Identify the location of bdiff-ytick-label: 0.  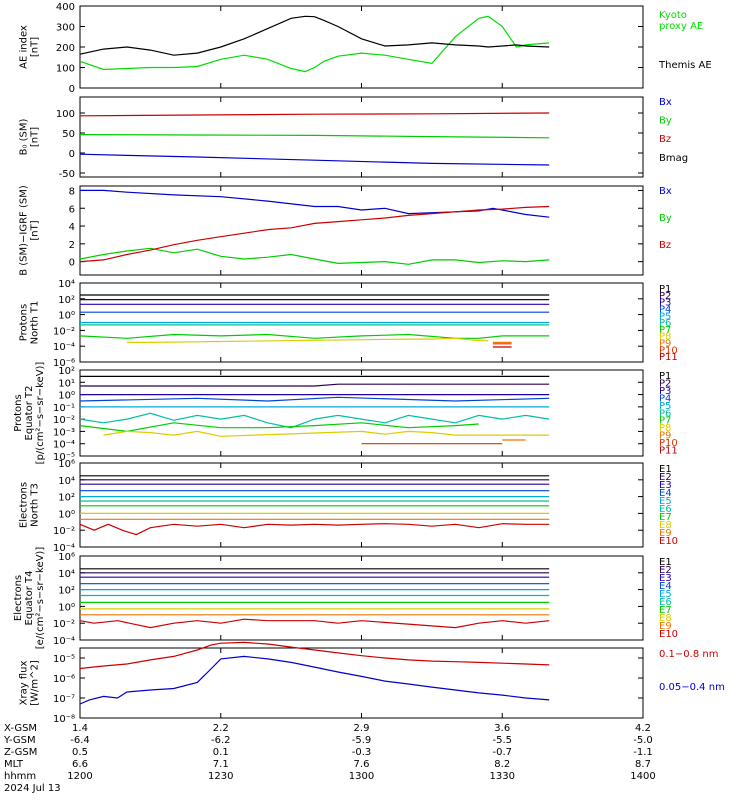
(72, 263).